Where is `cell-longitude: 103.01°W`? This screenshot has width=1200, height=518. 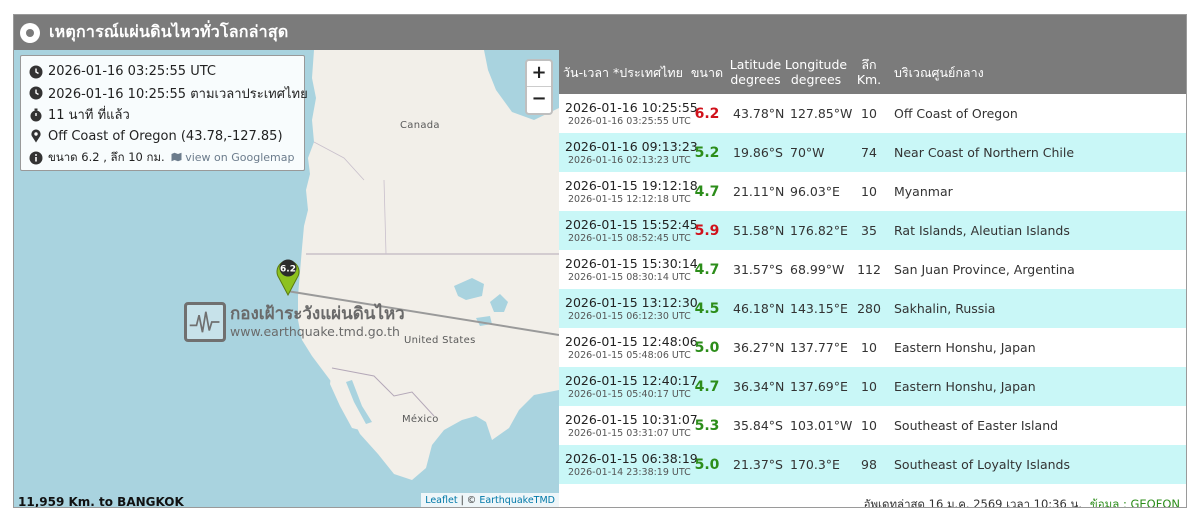 cell-longitude: 103.01°W is located at coordinates (821, 425).